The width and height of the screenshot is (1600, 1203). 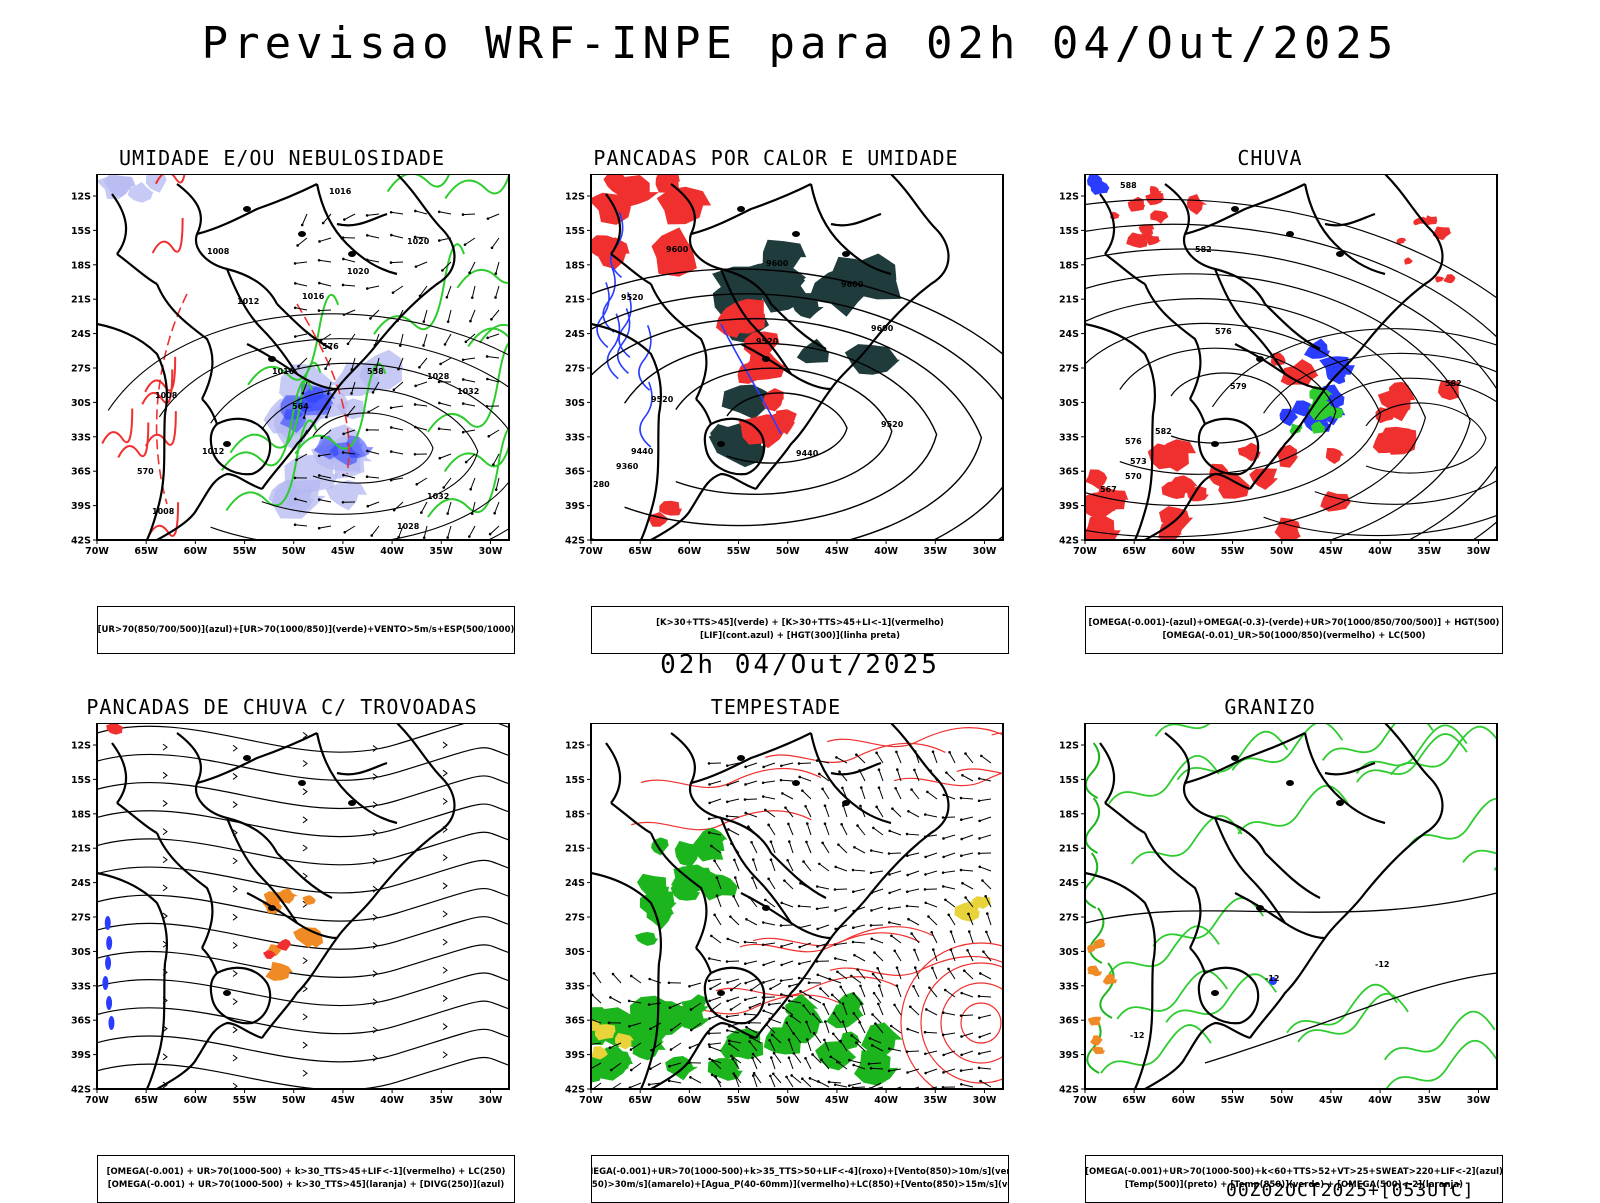 What do you see at coordinates (1069, 541) in the screenshot?
I see `lat-label: 42S` at bounding box center [1069, 541].